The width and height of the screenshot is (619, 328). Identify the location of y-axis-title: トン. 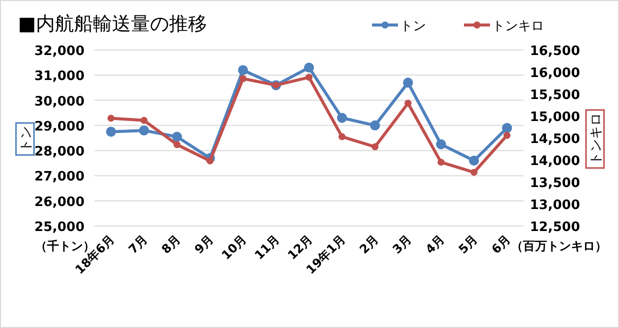
(26, 139).